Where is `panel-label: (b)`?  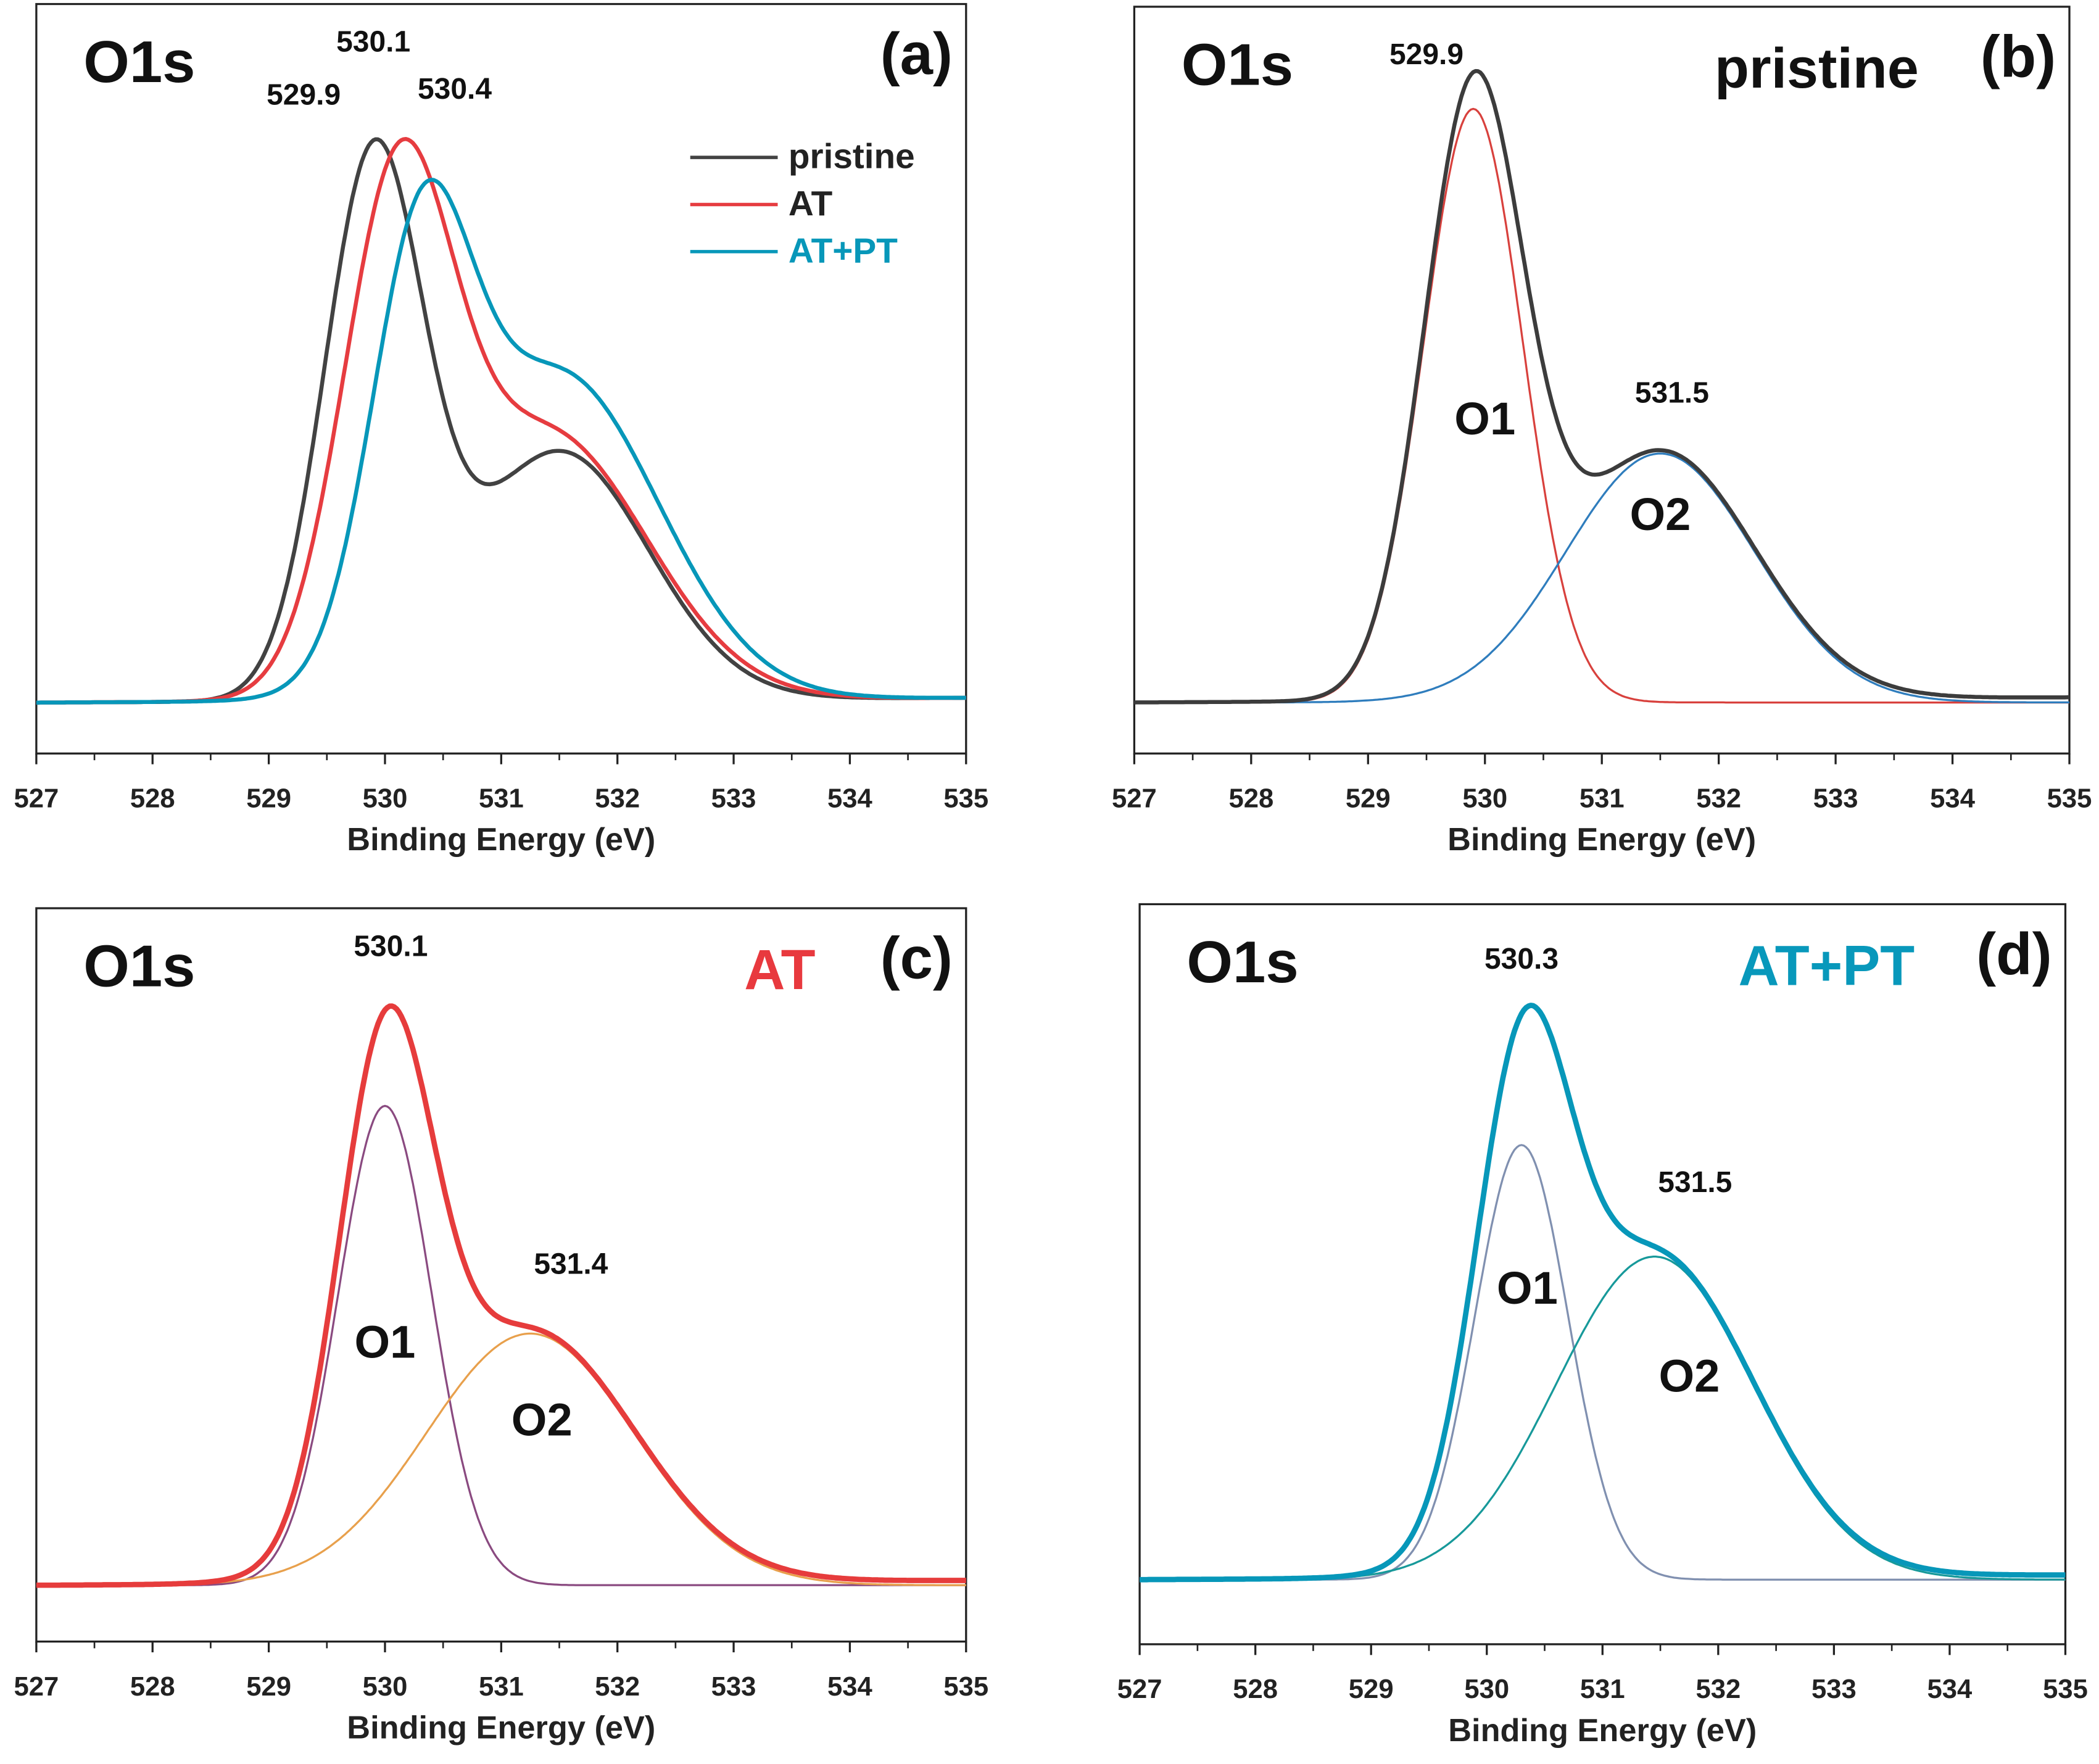 panel-label: (b) is located at coordinates (2018, 56).